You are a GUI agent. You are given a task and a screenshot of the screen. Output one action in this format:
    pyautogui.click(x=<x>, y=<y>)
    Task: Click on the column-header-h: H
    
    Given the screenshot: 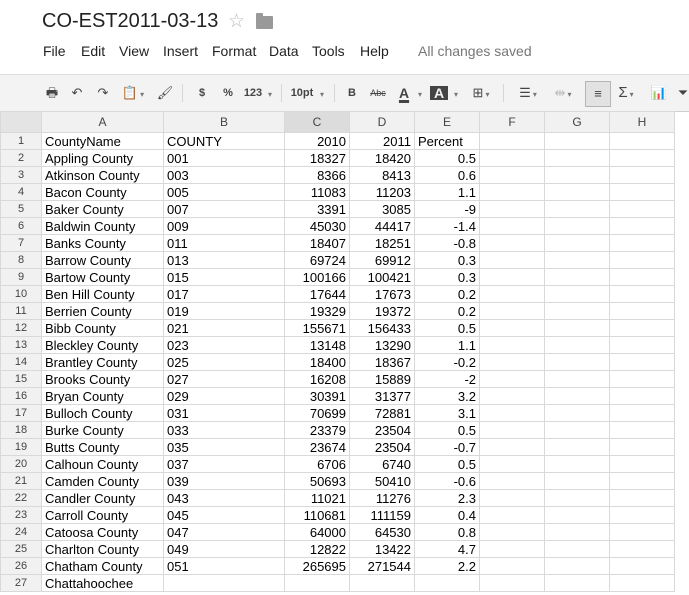 What is the action you would take?
    pyautogui.click(x=642, y=122)
    